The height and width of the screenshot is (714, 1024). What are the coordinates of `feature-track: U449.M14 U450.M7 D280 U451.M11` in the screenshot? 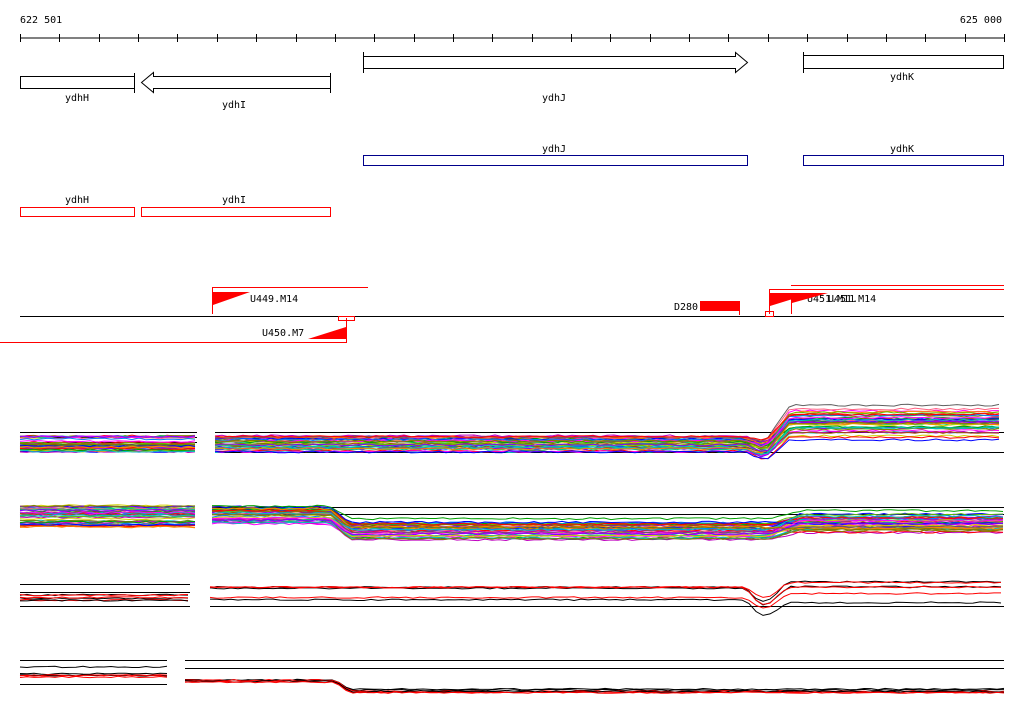 It's located at (502, 314).